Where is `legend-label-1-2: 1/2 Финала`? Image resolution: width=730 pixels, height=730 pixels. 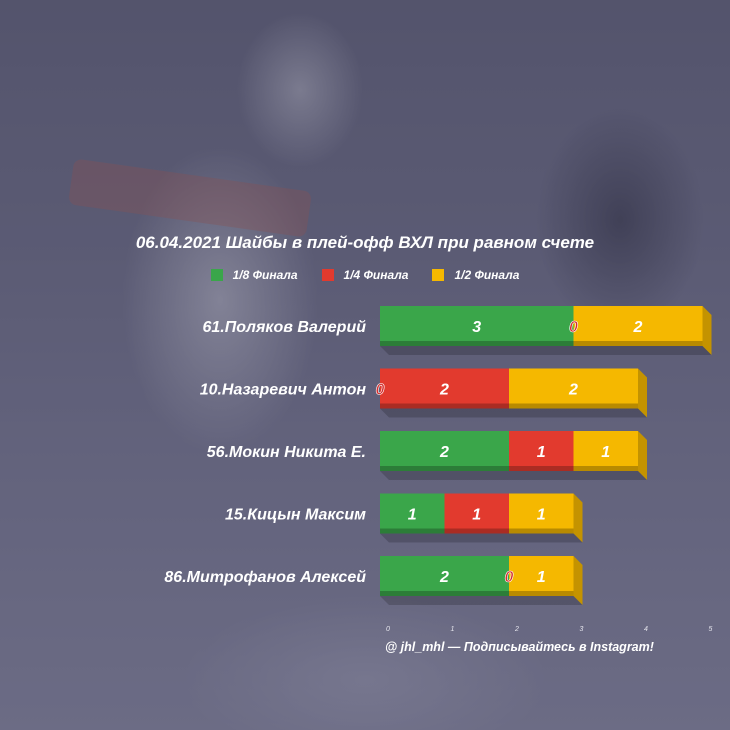
legend-label-1-2: 1/2 Финала is located at coordinates (487, 275).